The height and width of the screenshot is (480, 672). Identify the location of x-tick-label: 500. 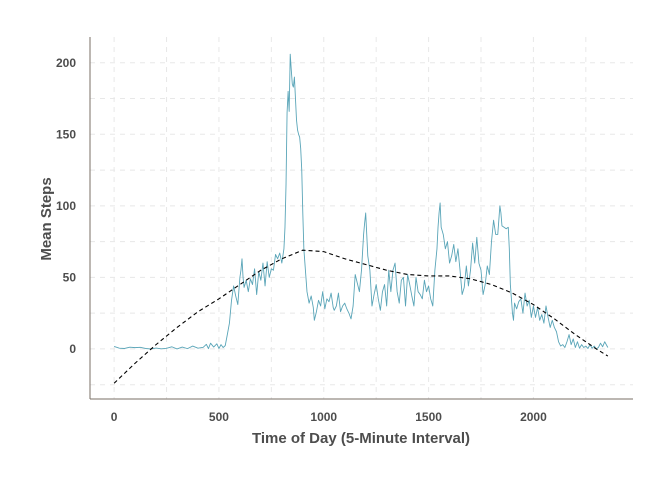
(219, 417).